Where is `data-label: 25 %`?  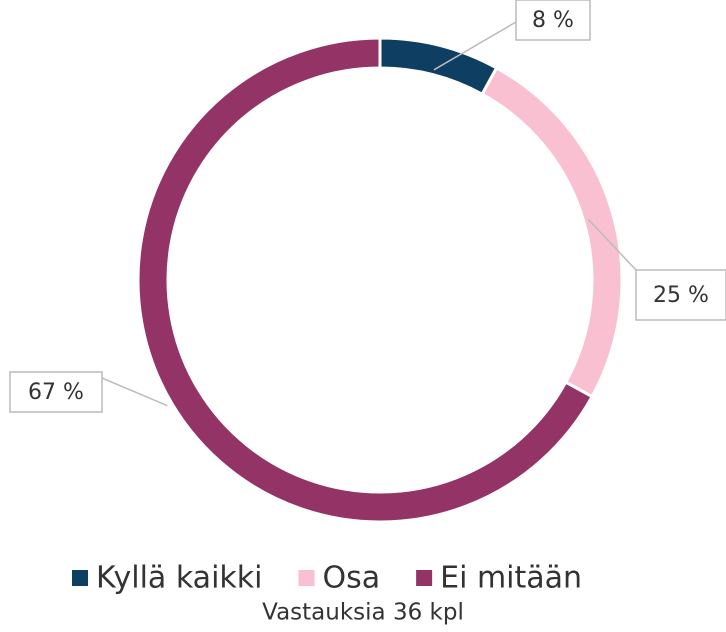
data-label: 25 % is located at coordinates (681, 295).